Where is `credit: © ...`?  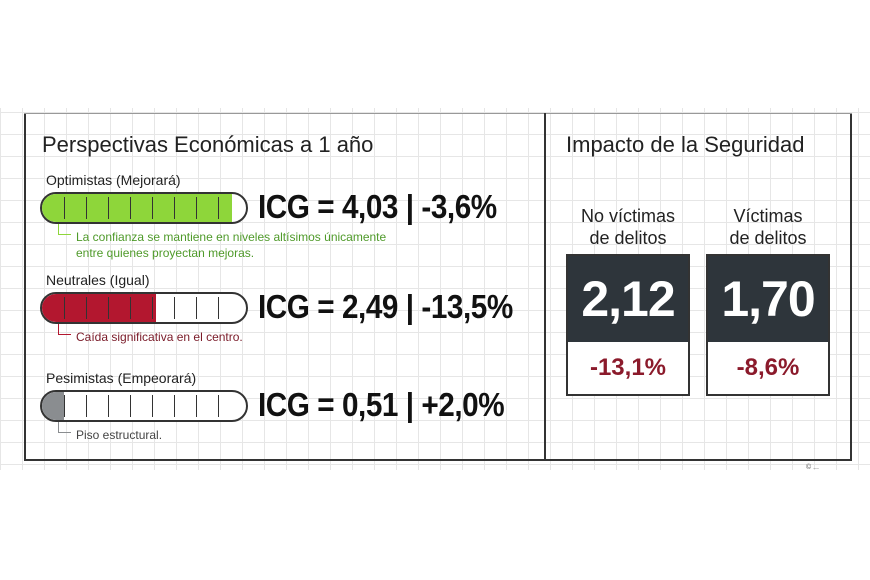 credit: © ... is located at coordinates (812, 467).